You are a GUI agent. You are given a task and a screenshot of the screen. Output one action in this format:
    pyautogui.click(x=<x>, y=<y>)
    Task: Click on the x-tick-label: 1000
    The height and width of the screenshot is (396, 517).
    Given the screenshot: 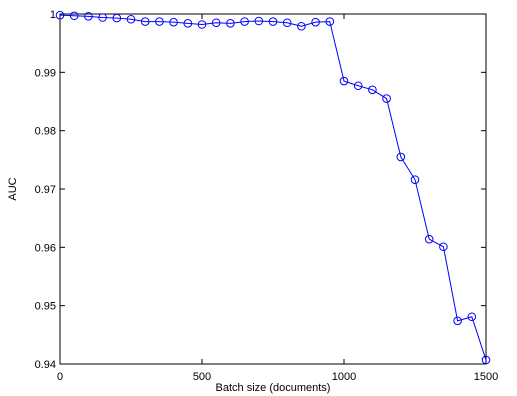 What is the action you would take?
    pyautogui.click(x=344, y=377)
    